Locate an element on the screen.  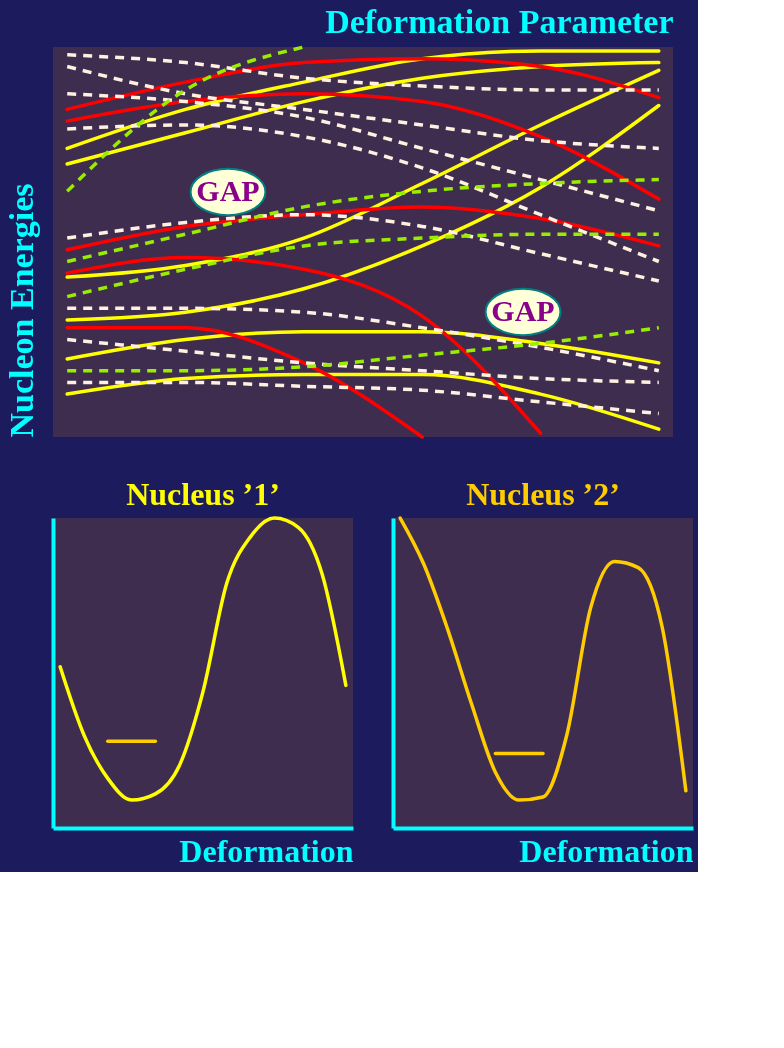
y-axis-title: Nucleon Energies is located at coordinates (21, 310).